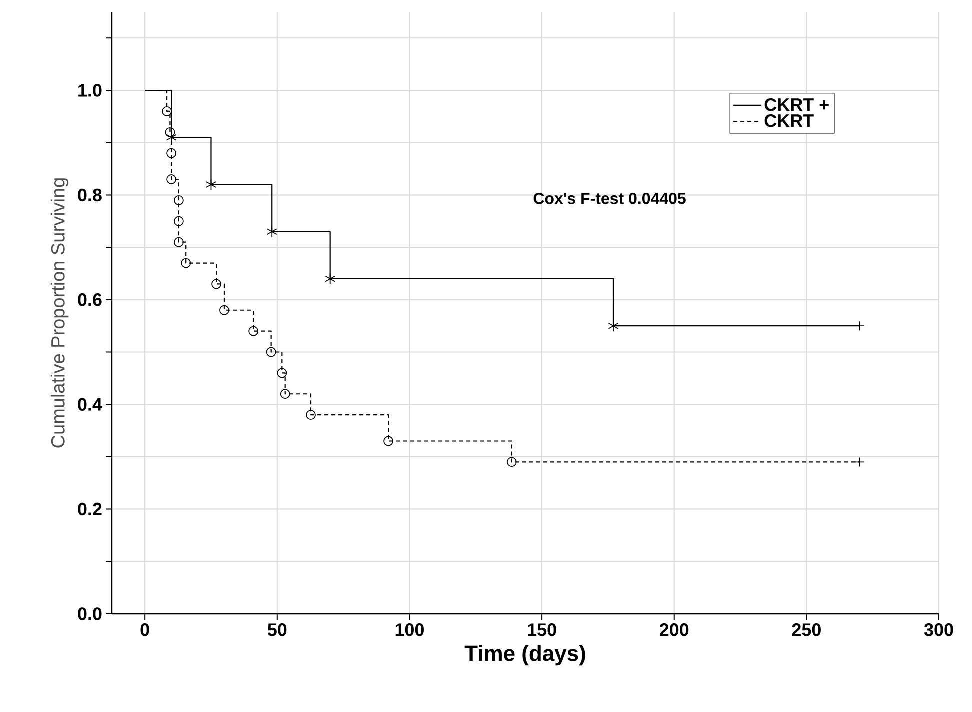  What do you see at coordinates (90, 300) in the screenshot?
I see `y-tick-label: 0.6` at bounding box center [90, 300].